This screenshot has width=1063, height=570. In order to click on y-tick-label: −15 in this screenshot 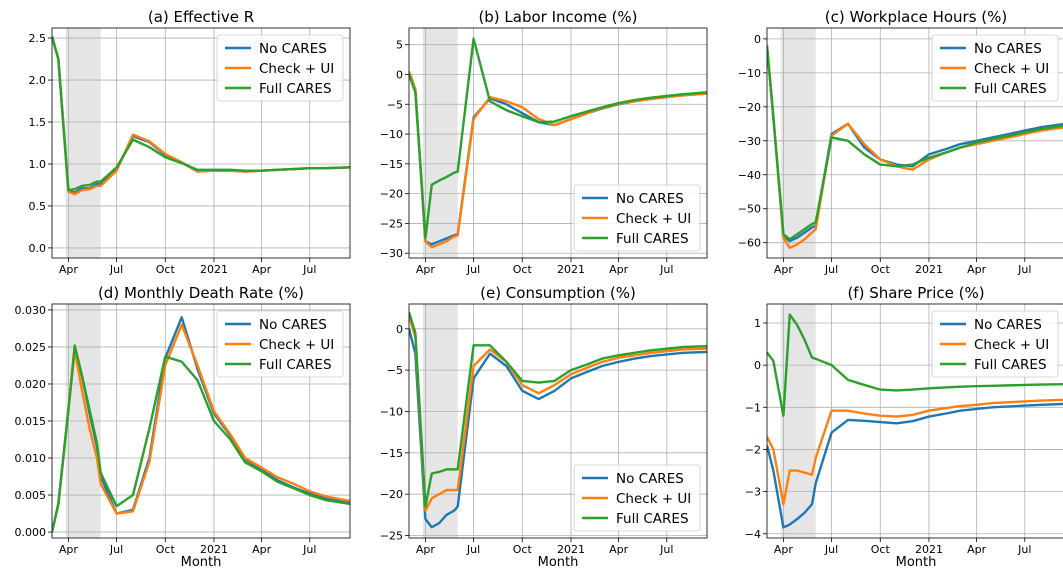, I will do `click(391, 164)`.